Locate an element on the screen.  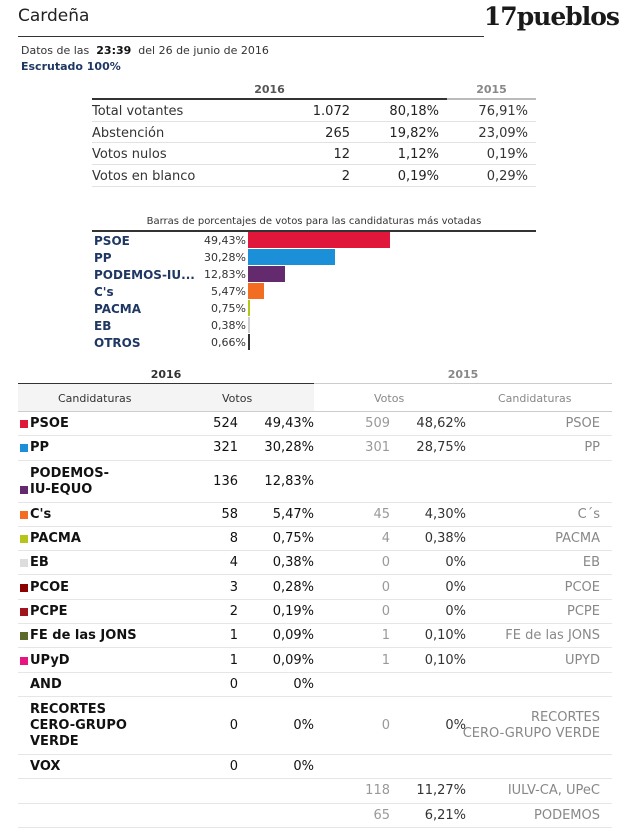
bar-pct-label: 0,38% is located at coordinates (228, 325).